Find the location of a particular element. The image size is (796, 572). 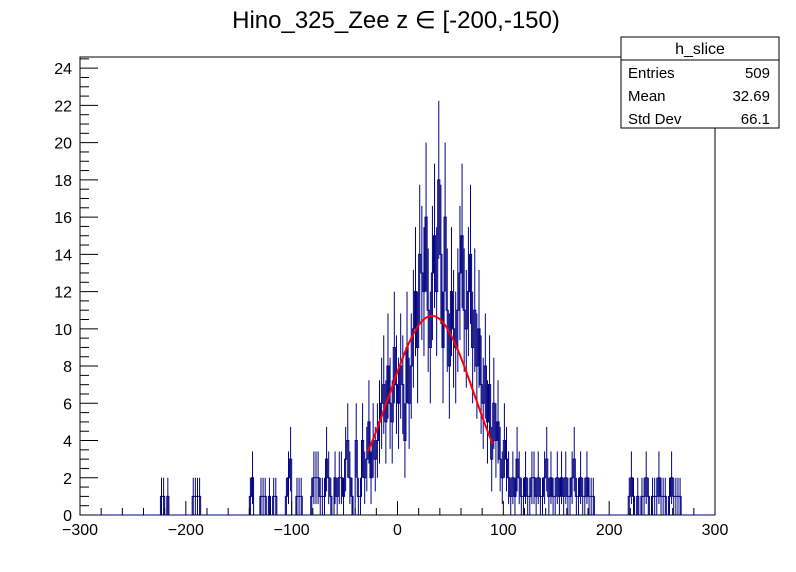

y-tick-label: 20 is located at coordinates (63, 144).